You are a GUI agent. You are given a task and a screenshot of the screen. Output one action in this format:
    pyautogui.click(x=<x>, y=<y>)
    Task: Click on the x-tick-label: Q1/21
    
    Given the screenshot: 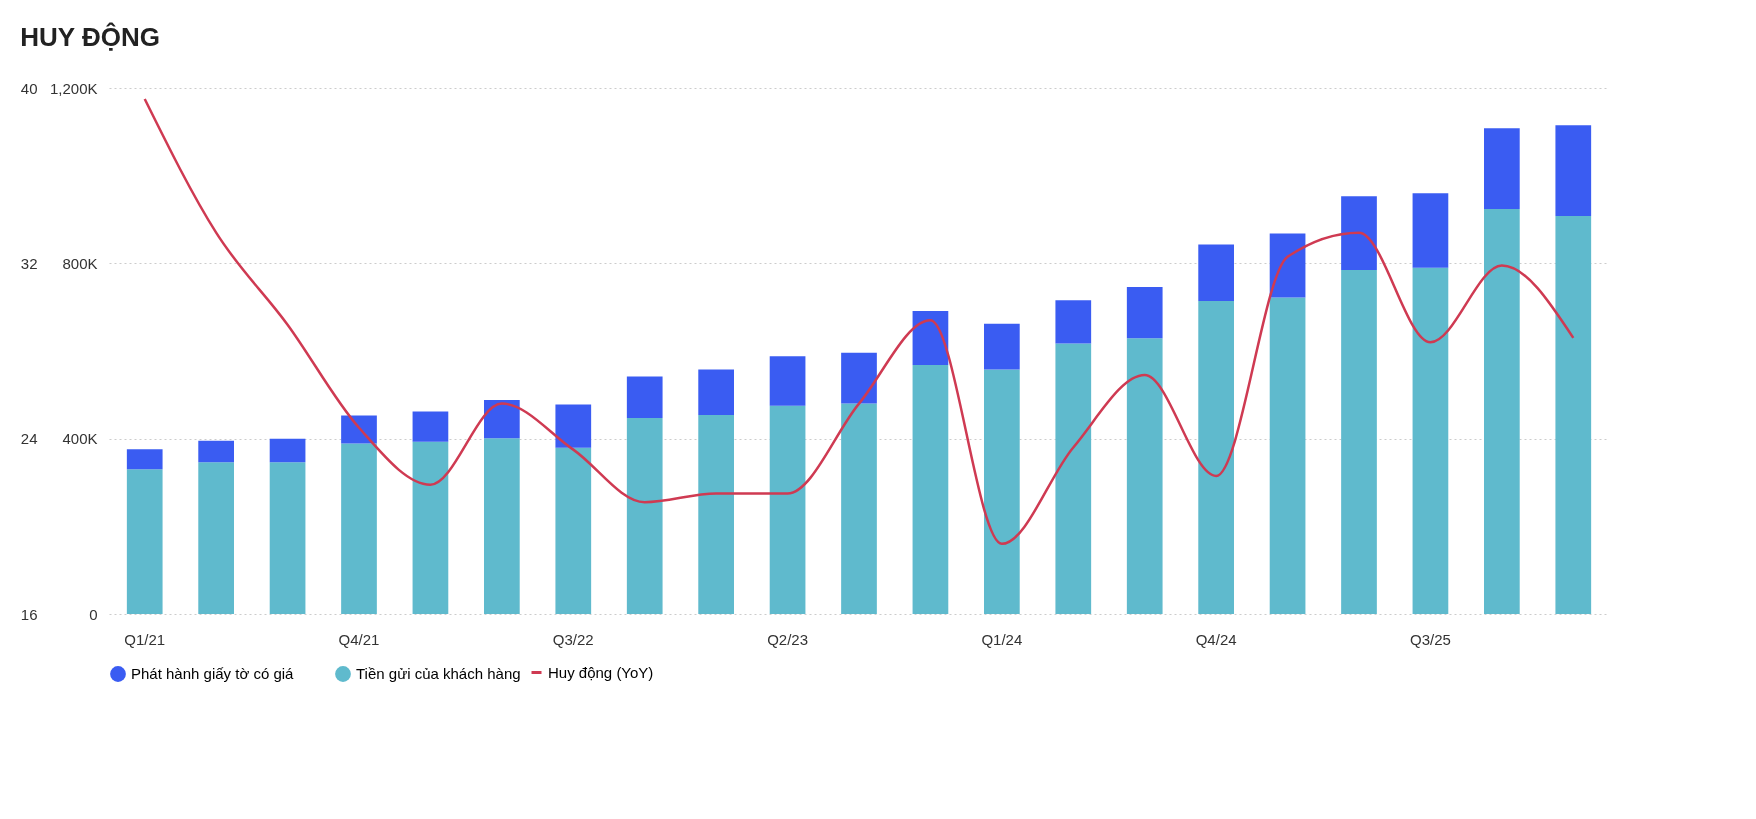 What is the action you would take?
    pyautogui.click(x=145, y=639)
    